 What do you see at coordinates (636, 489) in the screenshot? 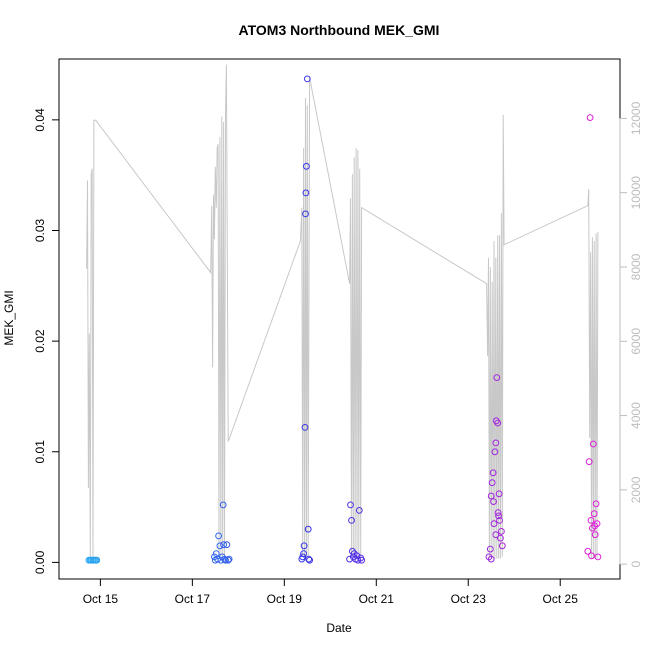
I see `y2-tick-label: 2000` at bounding box center [636, 489].